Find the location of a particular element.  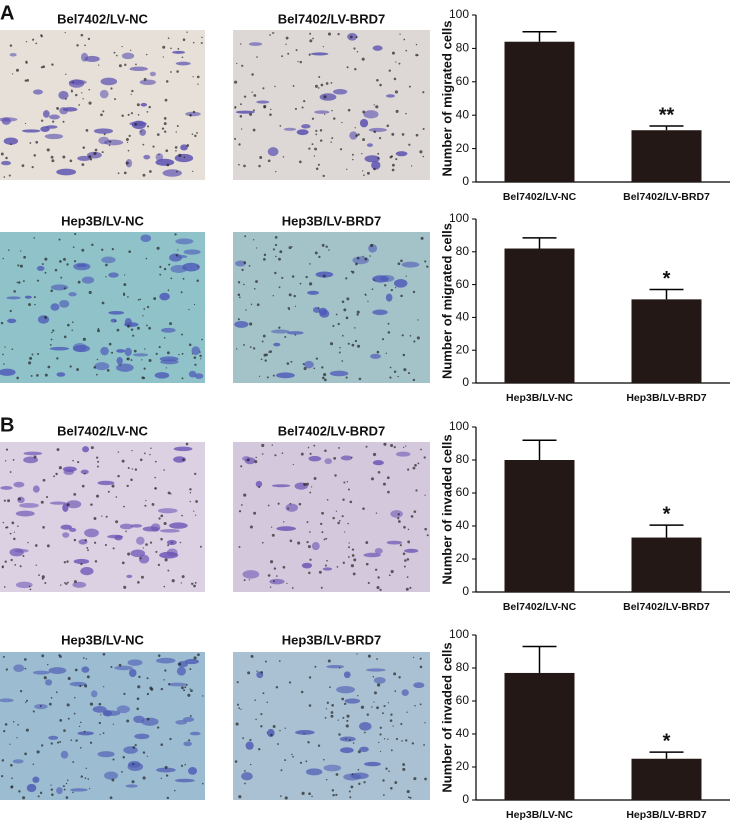

micrograph is located at coordinates (331, 517).